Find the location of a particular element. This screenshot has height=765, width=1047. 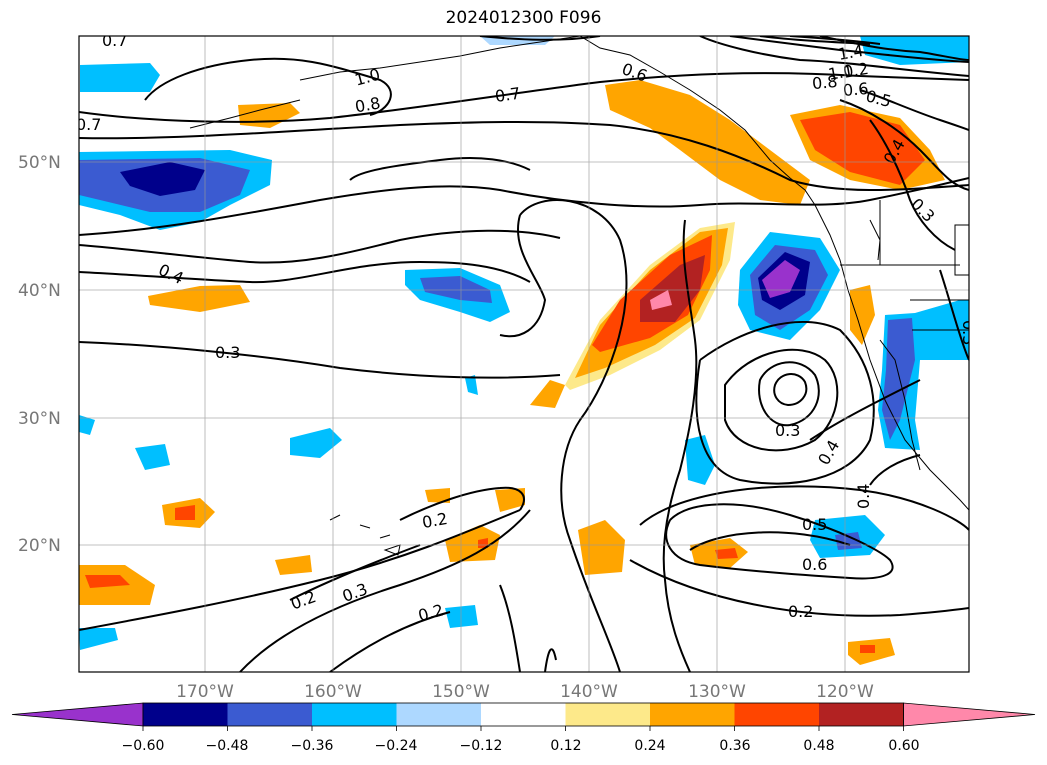

longitude-labels: 170°W 160°W 150°W 140°W 130°W 120°W is located at coordinates (525, 692).